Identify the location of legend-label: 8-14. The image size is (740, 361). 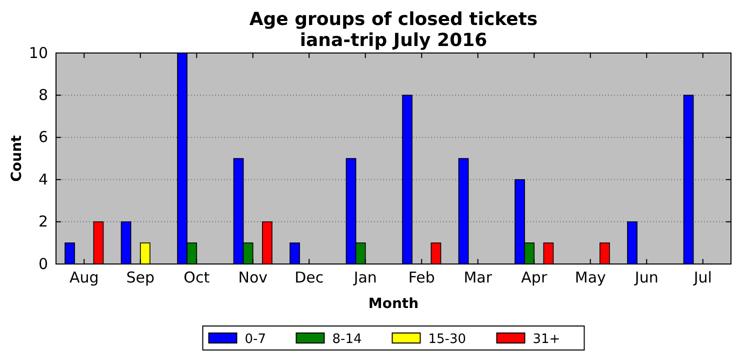
(347, 339).